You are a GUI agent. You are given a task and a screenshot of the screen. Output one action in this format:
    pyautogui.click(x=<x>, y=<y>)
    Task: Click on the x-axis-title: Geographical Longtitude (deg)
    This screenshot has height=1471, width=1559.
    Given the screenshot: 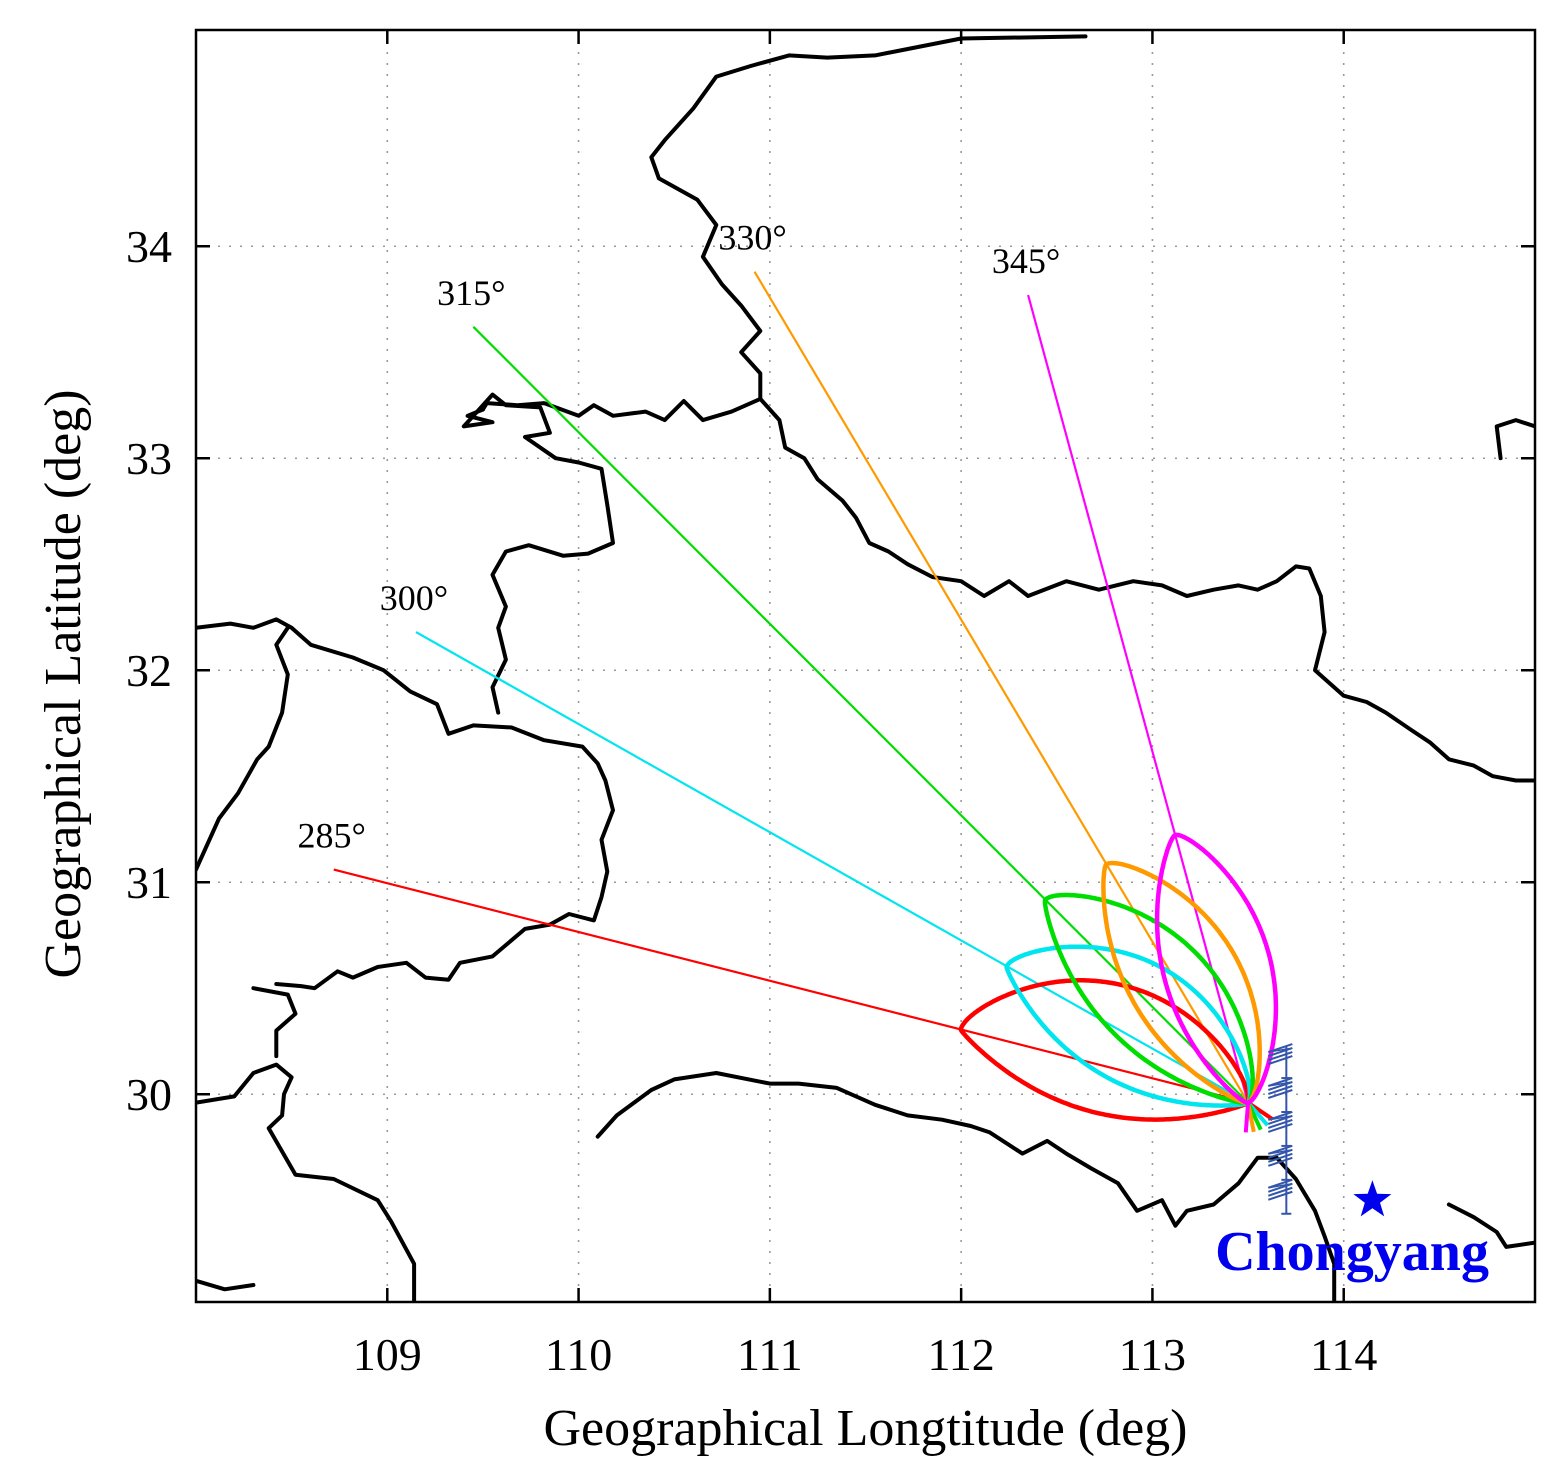 What is the action you would take?
    pyautogui.click(x=866, y=1428)
    